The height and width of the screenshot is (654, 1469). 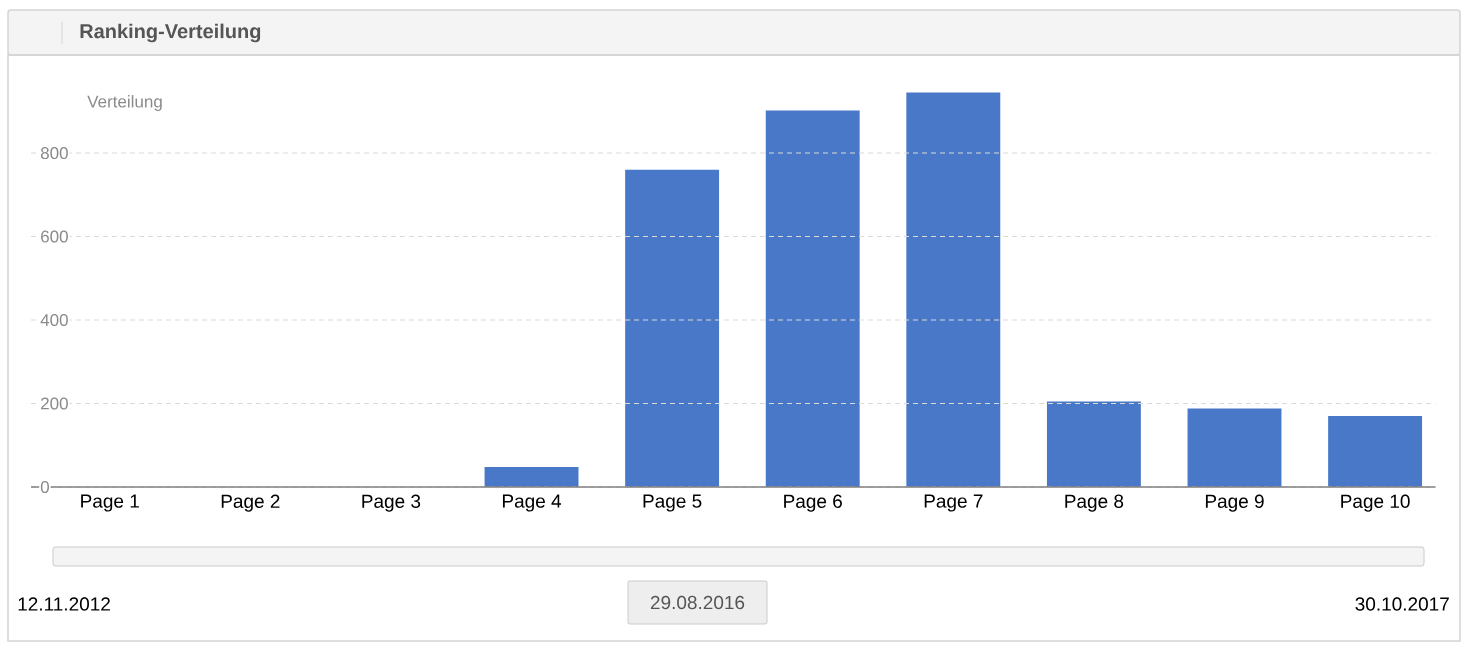 I want to click on y-tick-label: 800, so click(x=54, y=153).